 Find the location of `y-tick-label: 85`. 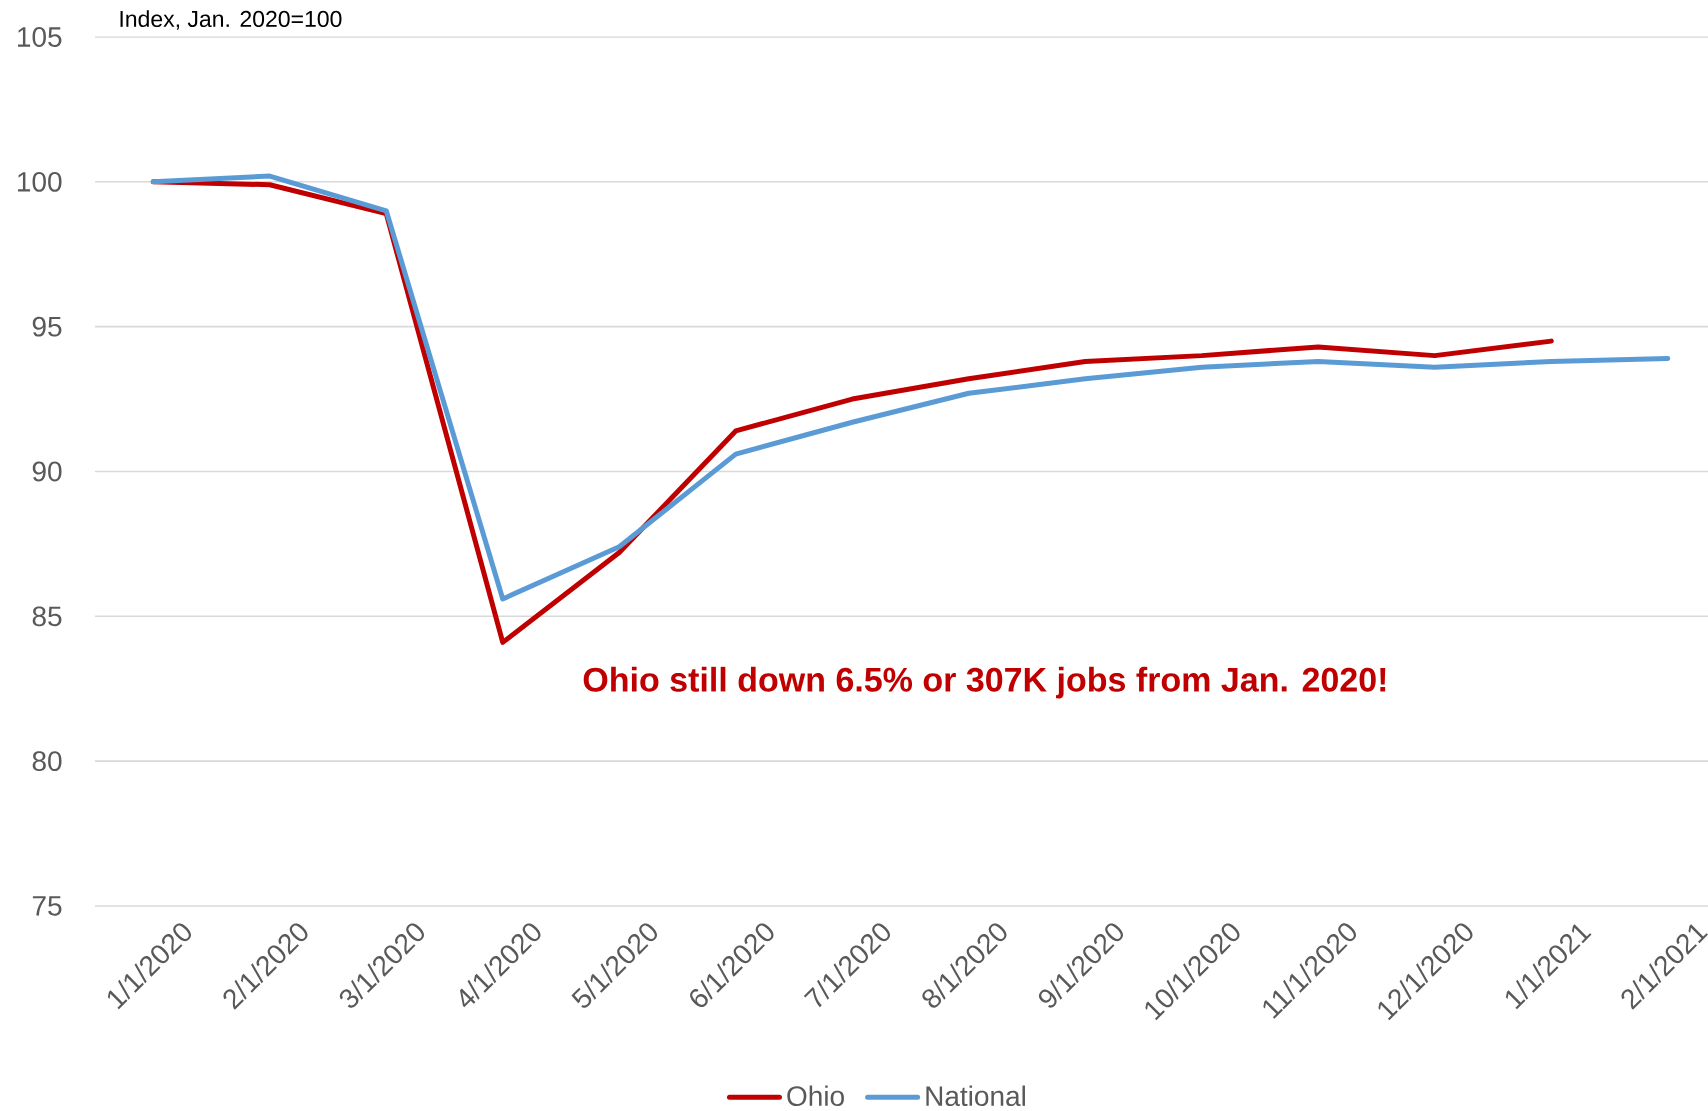

y-tick-label: 85 is located at coordinates (47, 616).